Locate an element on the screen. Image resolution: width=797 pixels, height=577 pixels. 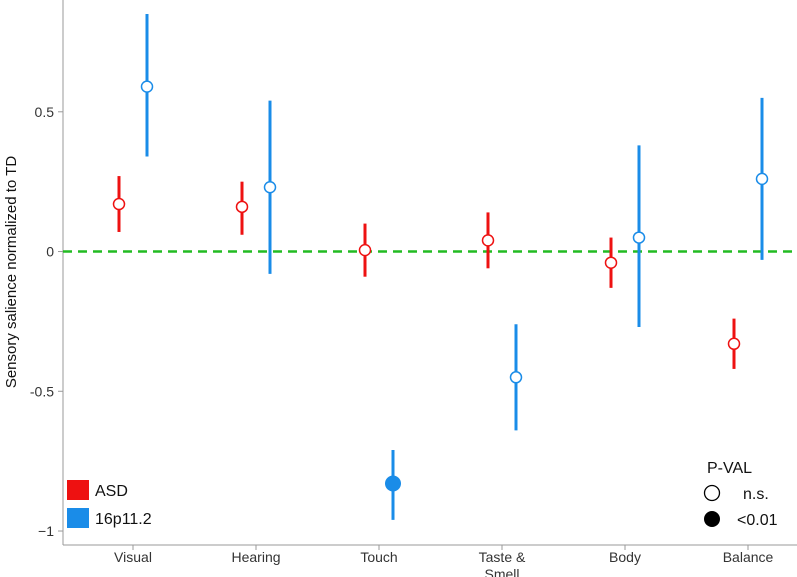
x-tick-label: Touch is located at coordinates (378, 557).